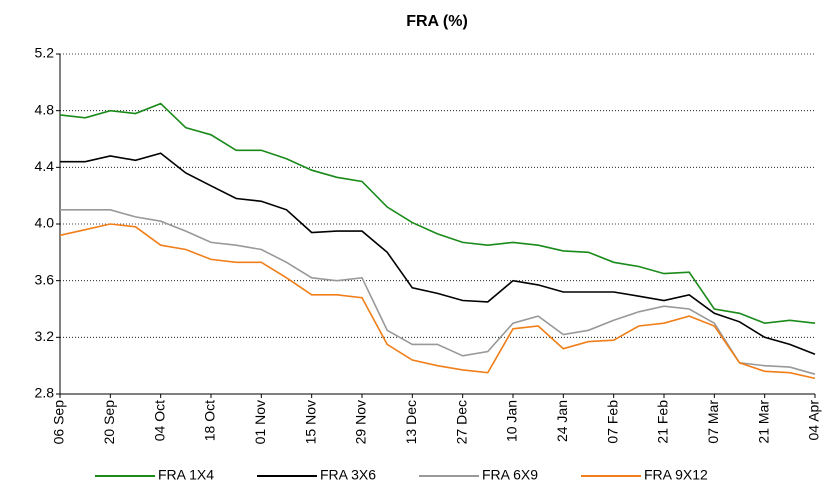 This screenshot has width=826, height=487. I want to click on y-tick-label: 4.4, so click(45, 166).